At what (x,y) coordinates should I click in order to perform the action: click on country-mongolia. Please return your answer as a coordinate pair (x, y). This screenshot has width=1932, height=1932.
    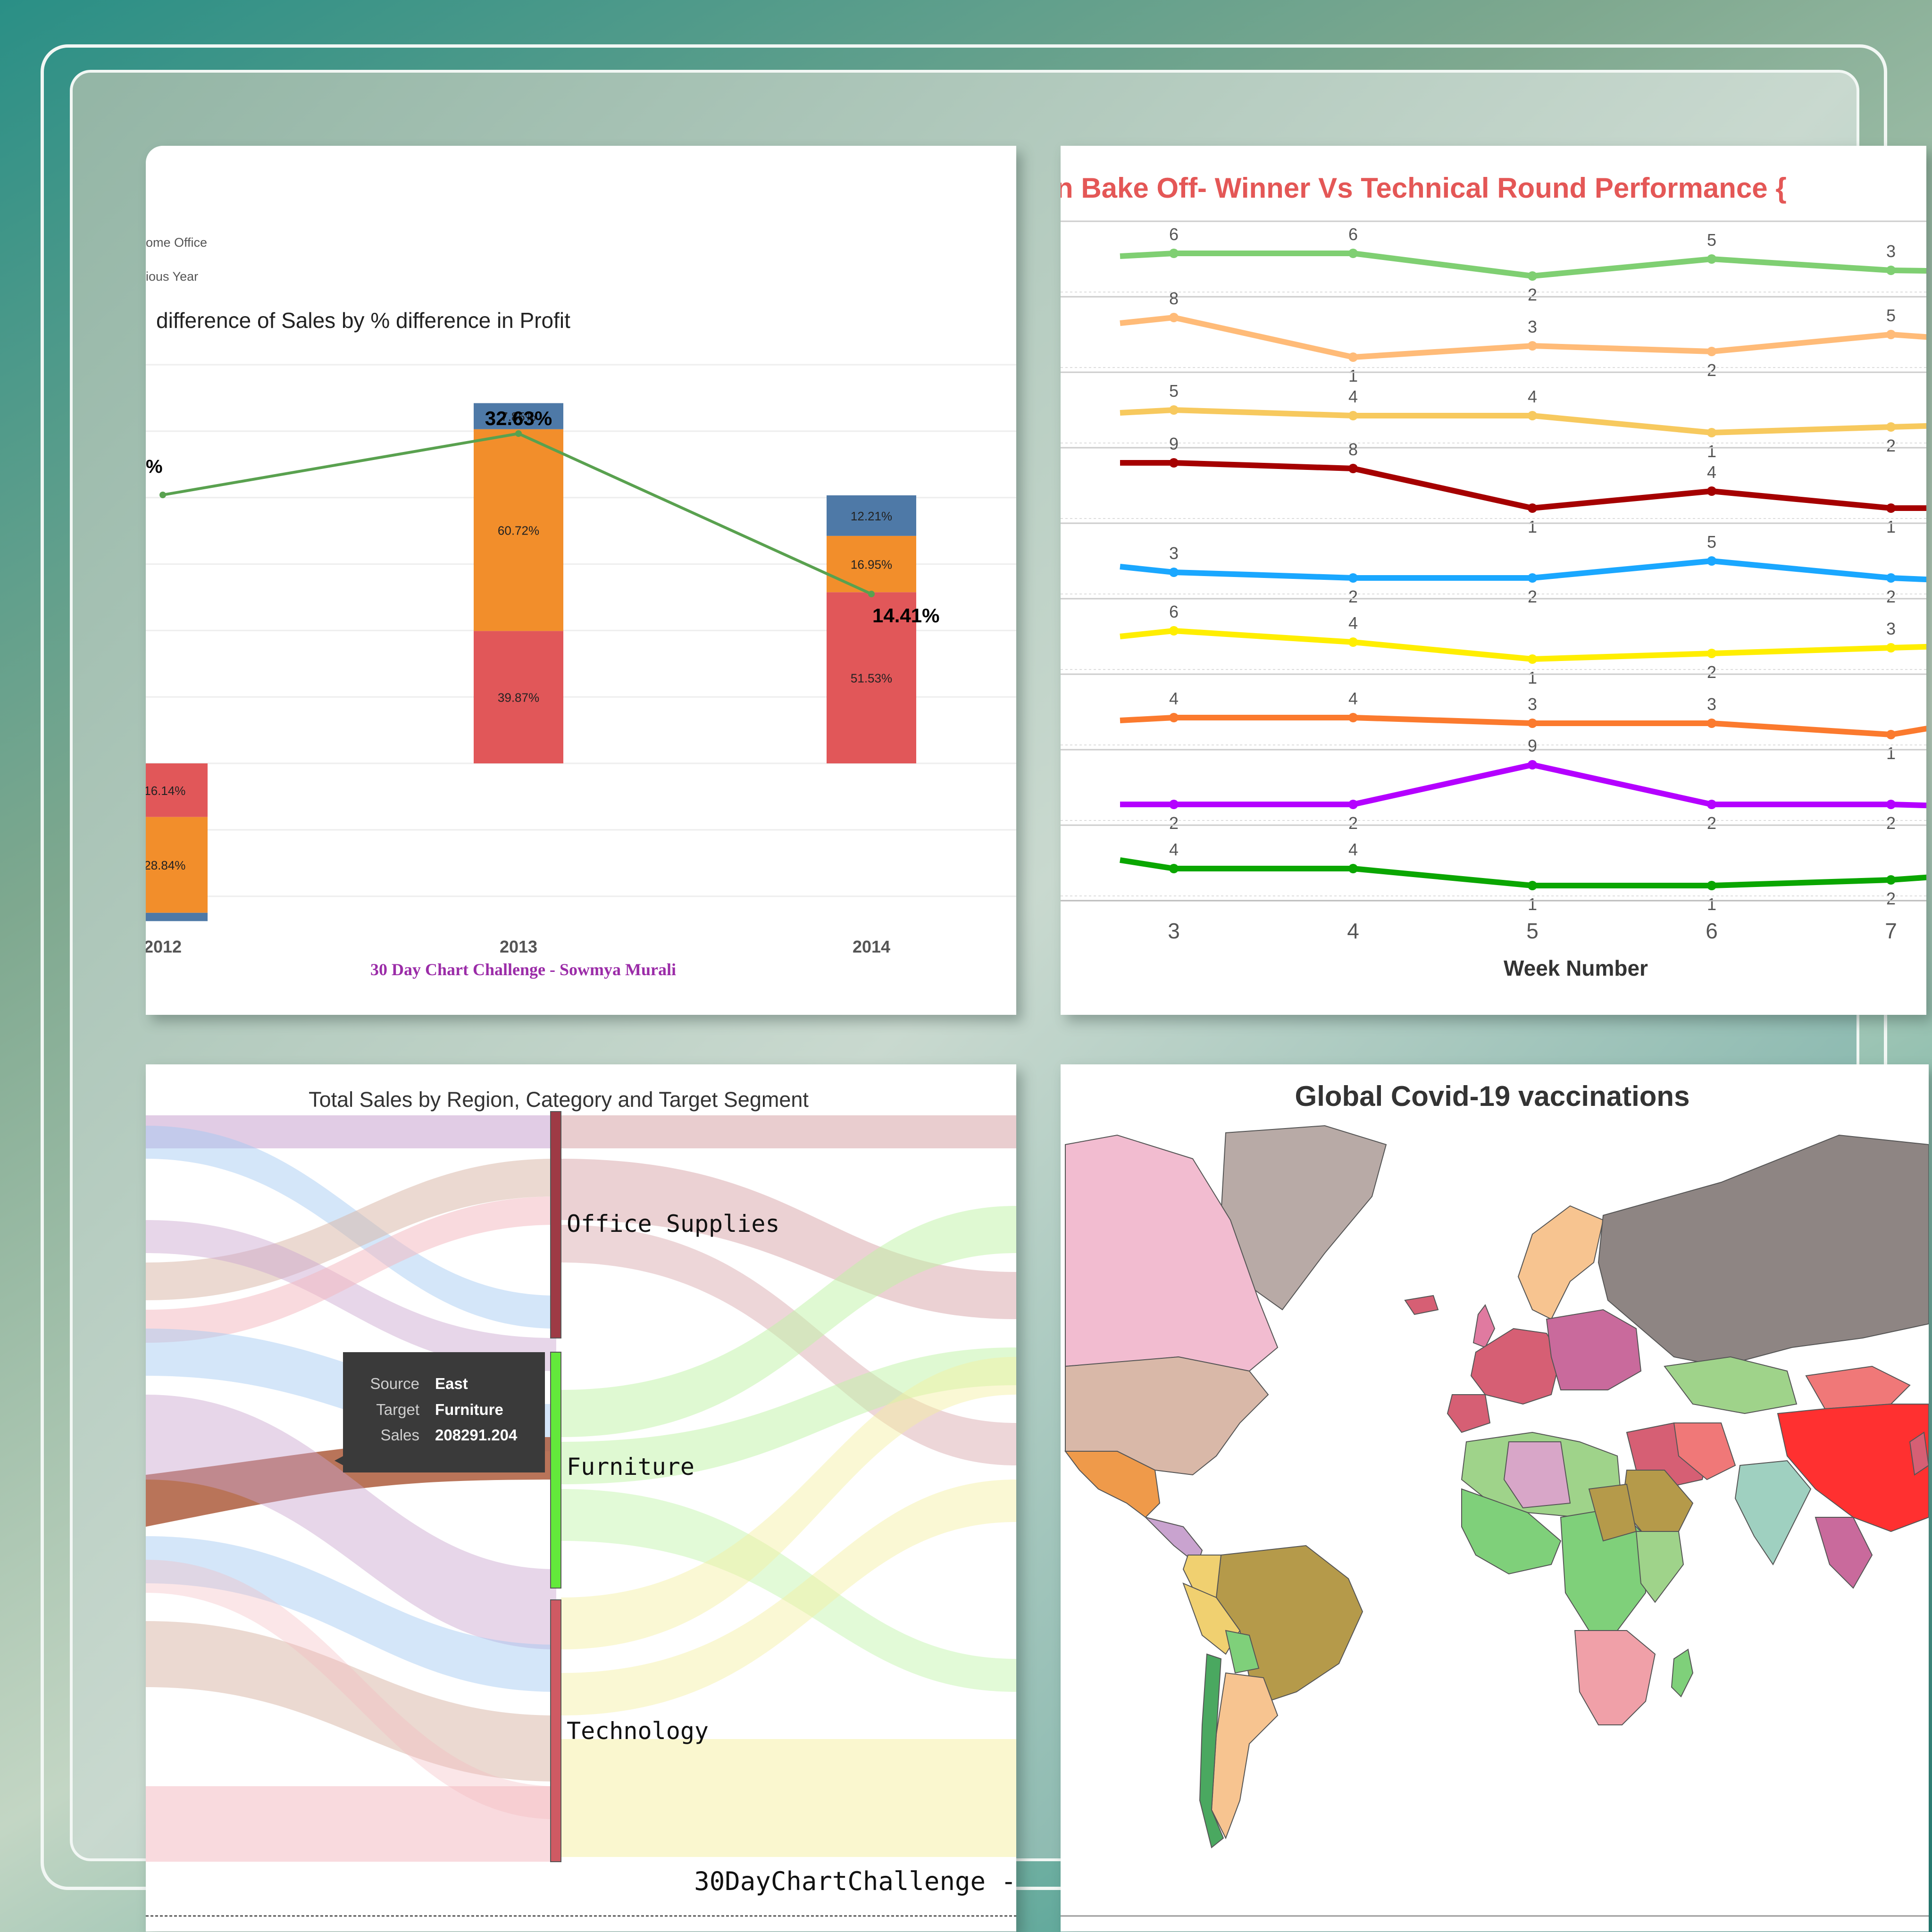
    Looking at the image, I should click on (1858, 1387).